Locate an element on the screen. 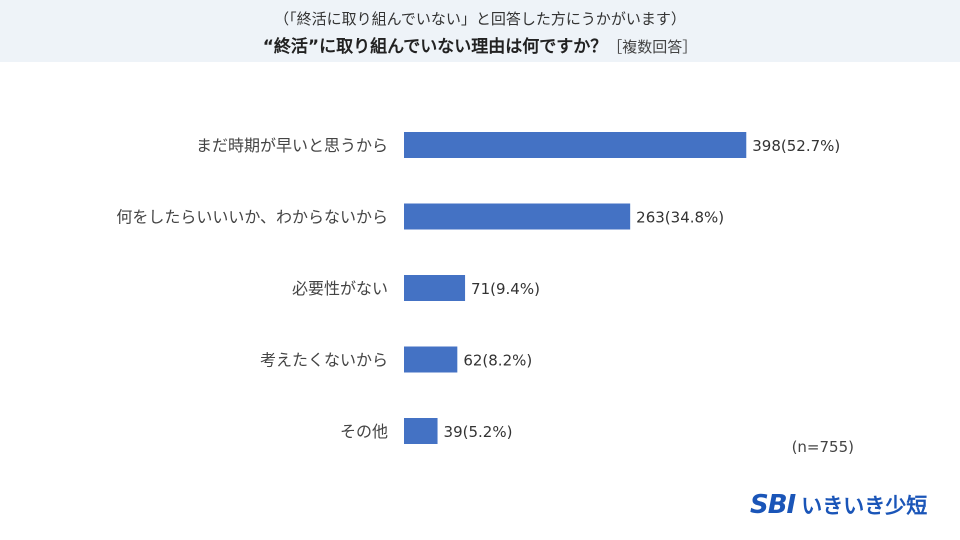 The image size is (960, 540). chart-title: “終活”に取り組んでいない理由は何ですか？［複数回答］ is located at coordinates (480, 44).